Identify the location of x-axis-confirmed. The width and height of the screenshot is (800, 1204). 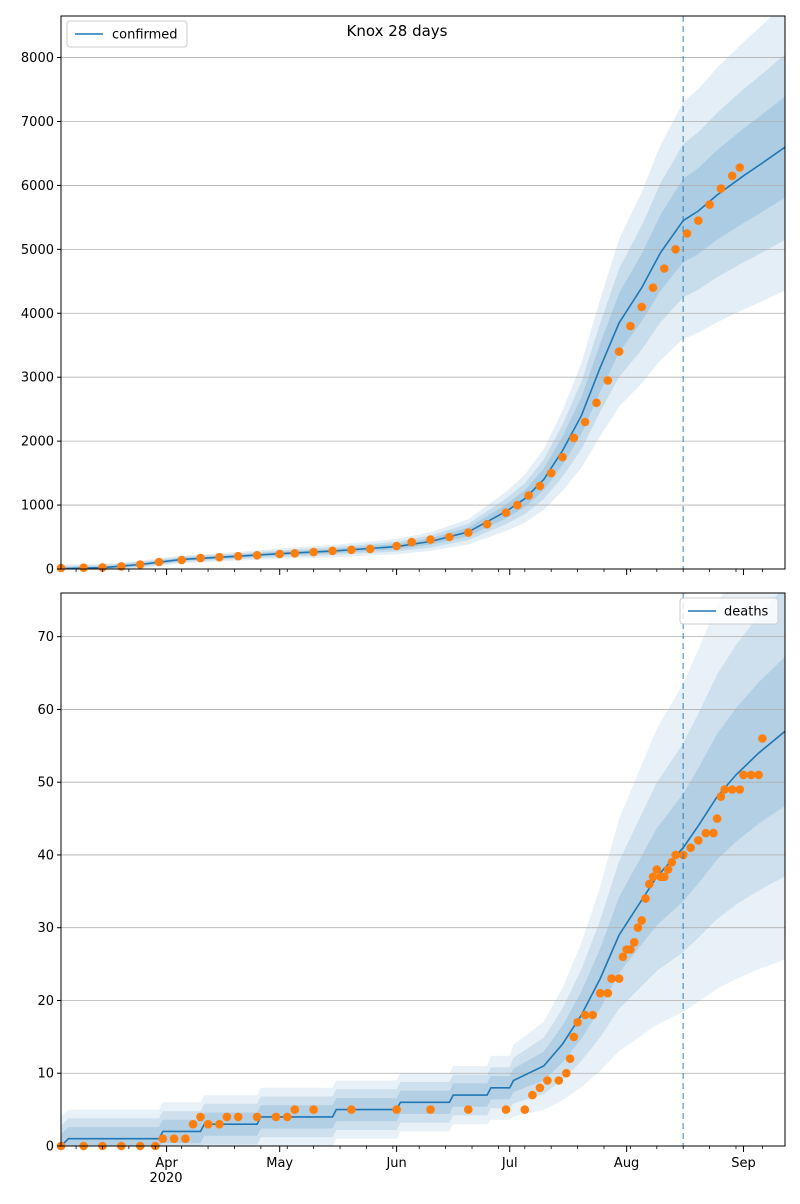
(419, 572).